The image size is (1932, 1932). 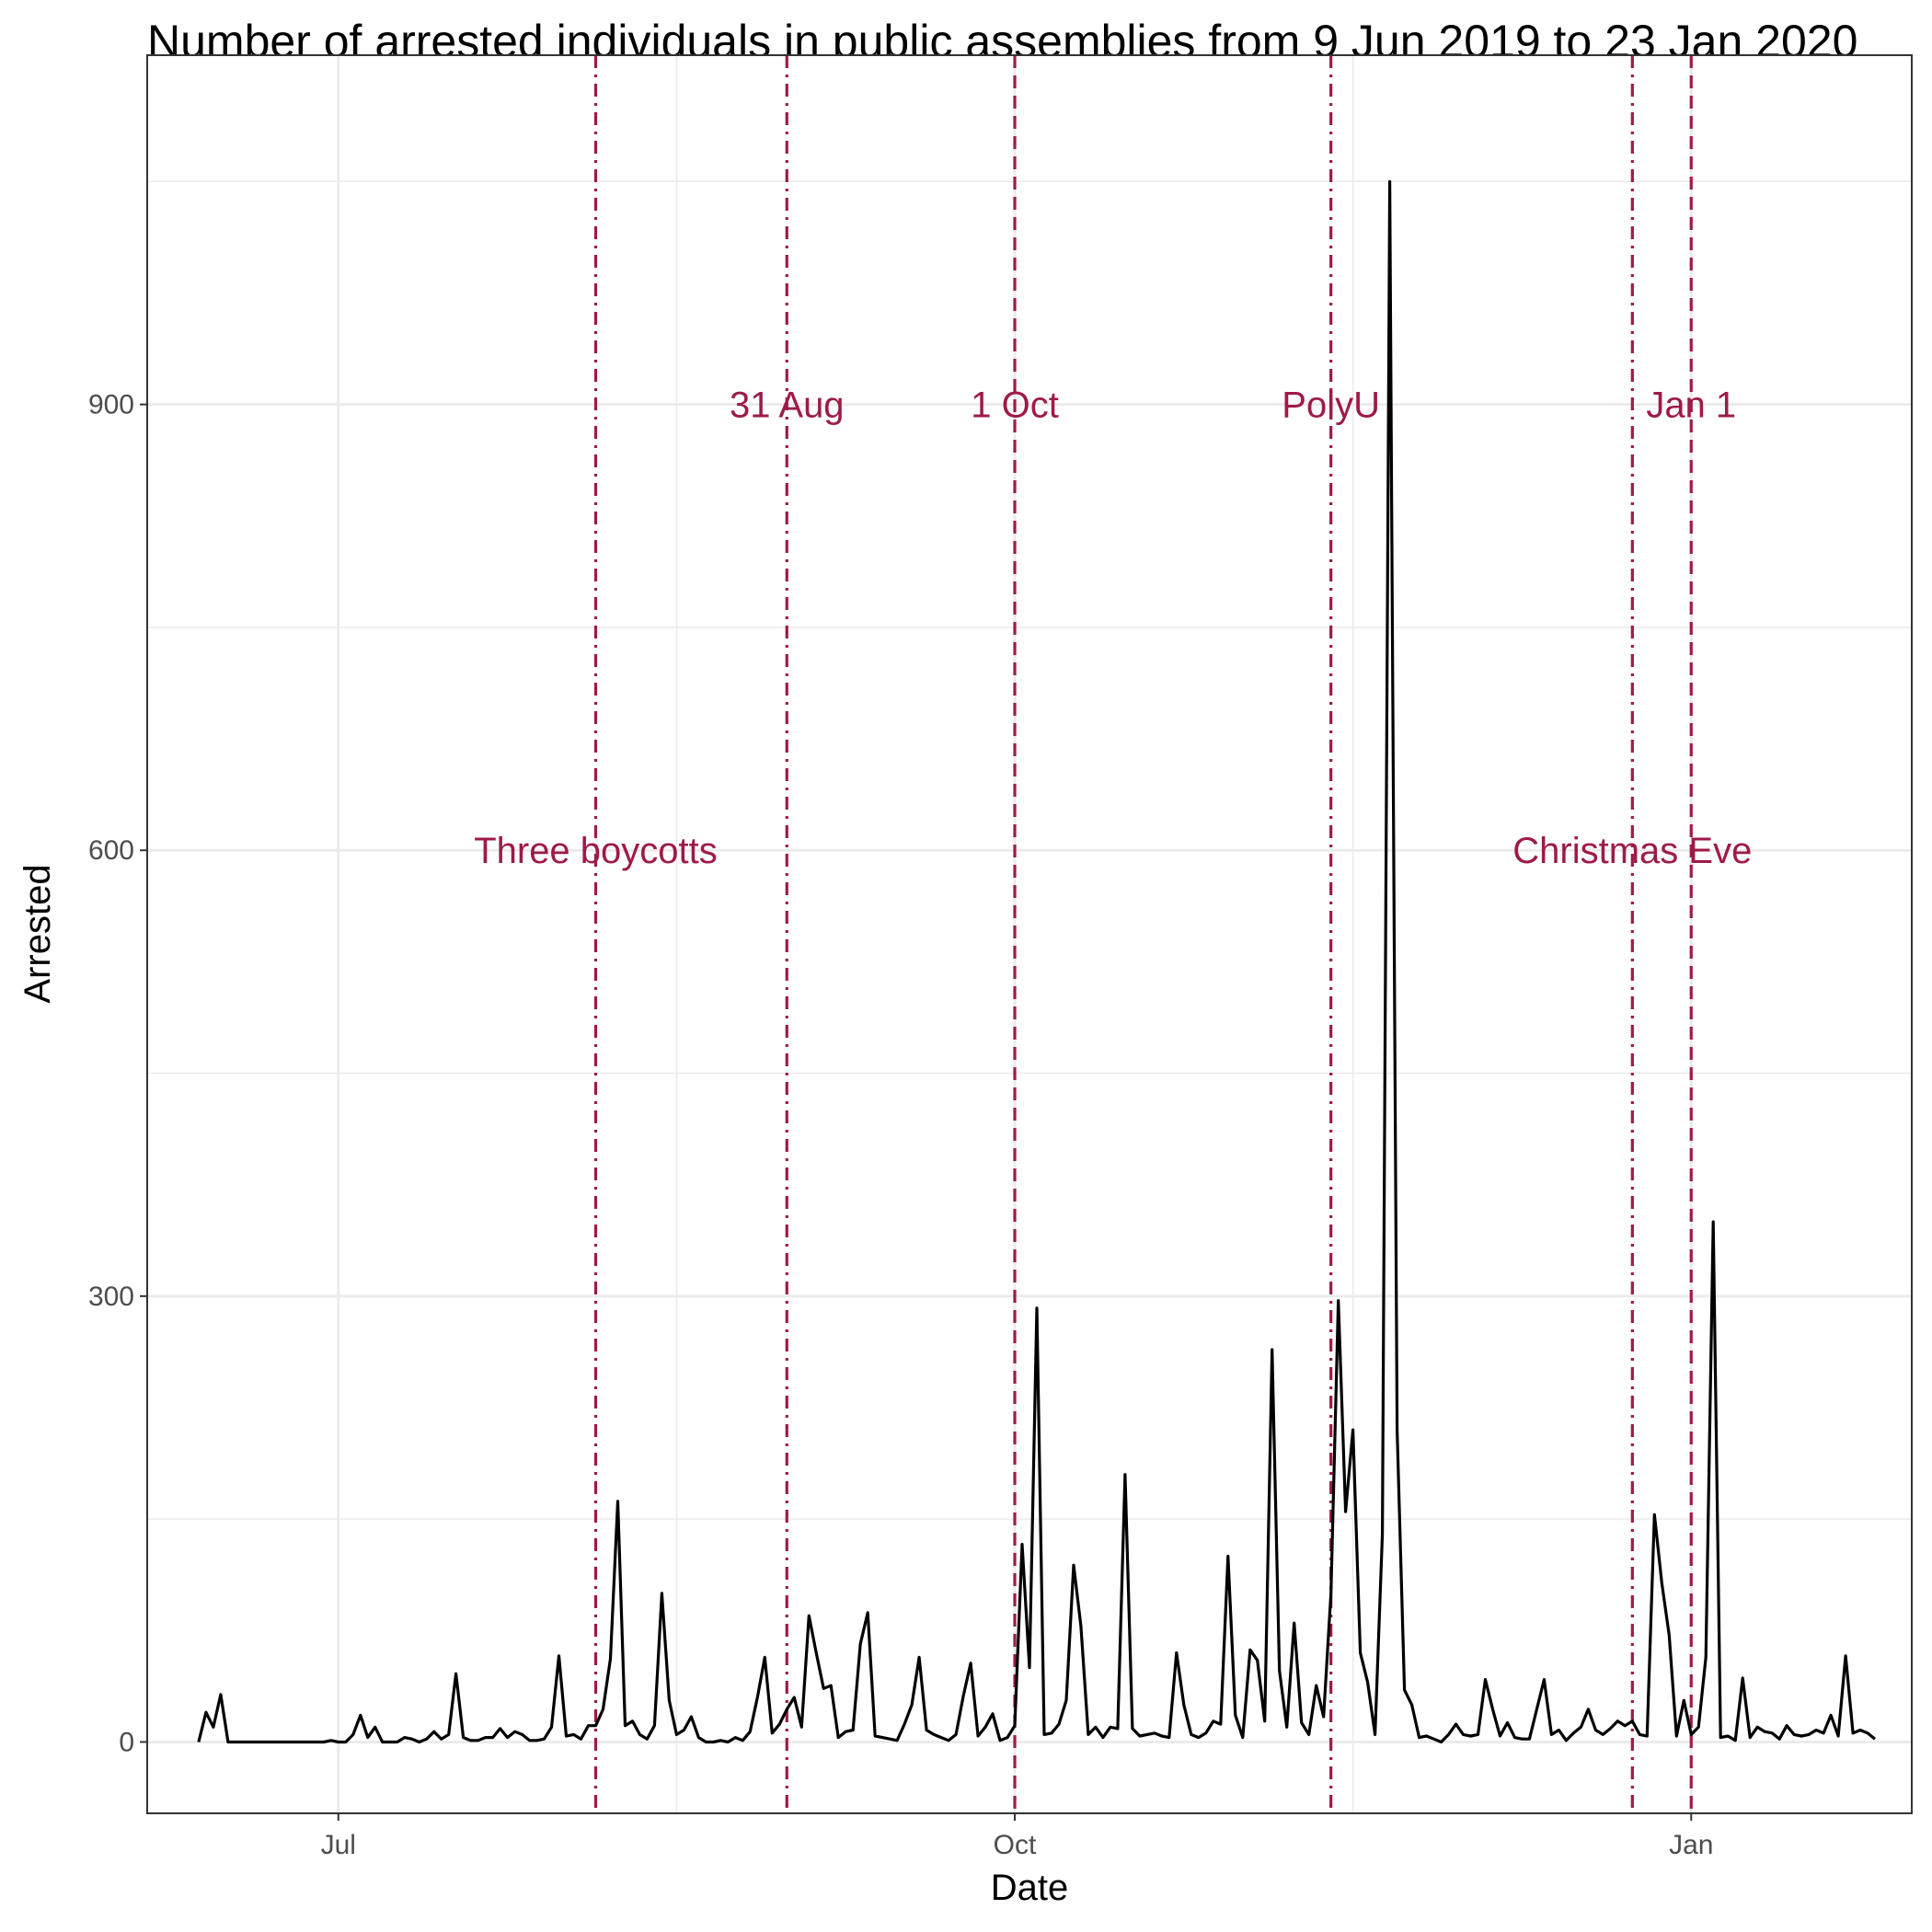 I want to click on event-label: 1 Oct, so click(x=1015, y=405).